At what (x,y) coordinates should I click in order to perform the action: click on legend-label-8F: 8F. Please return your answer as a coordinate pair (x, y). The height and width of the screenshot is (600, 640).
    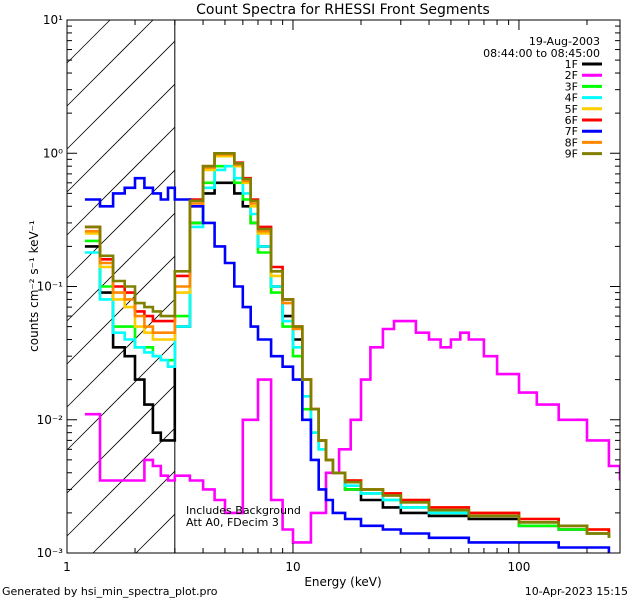
    Looking at the image, I should click on (571, 142).